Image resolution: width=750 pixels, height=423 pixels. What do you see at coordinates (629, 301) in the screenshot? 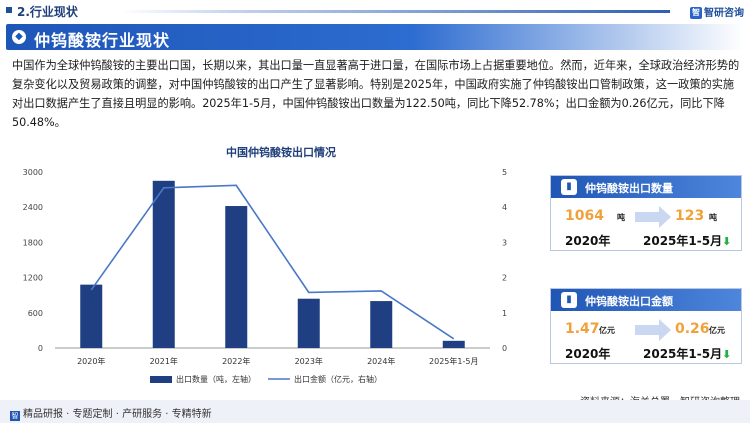
I see `card-title: 仲钨酸铵出口金额` at bounding box center [629, 301].